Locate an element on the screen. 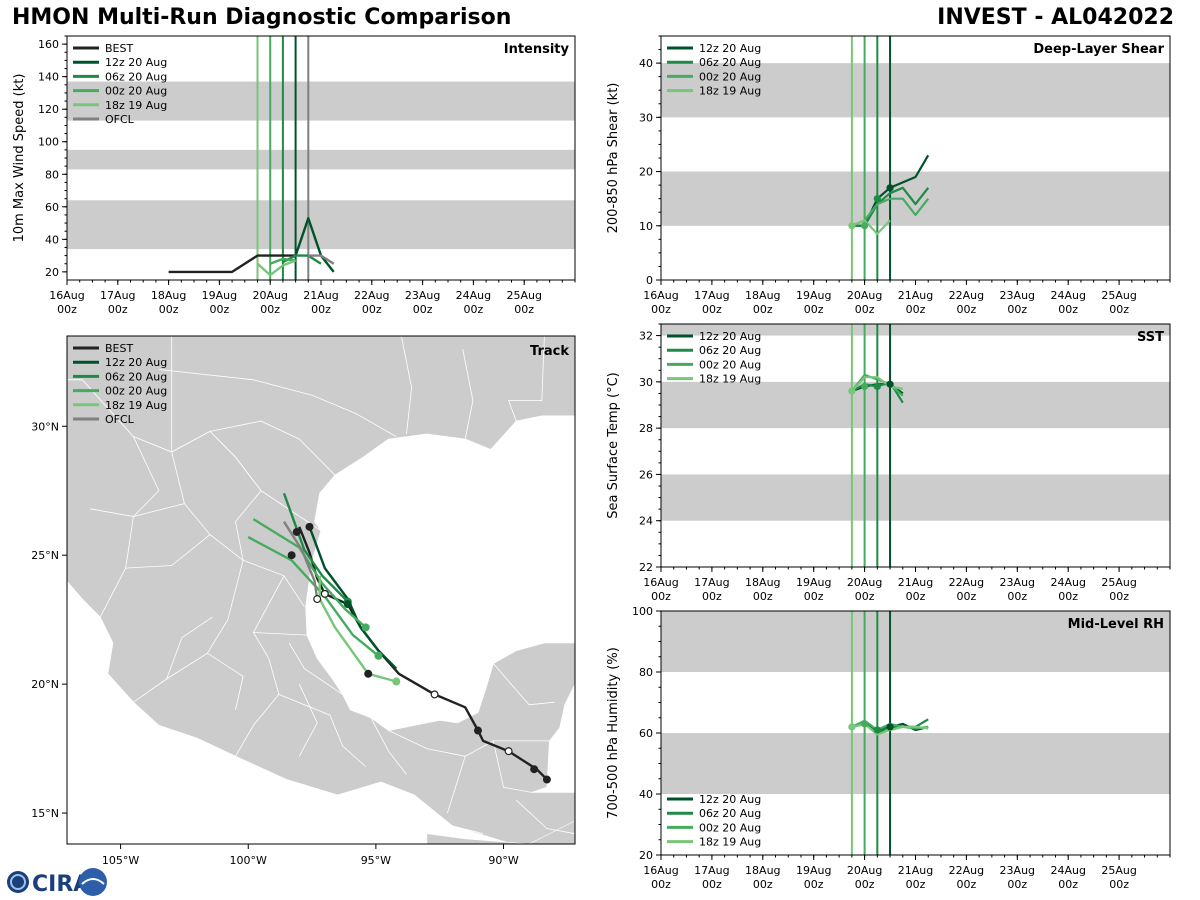  data-point-run06z is located at coordinates (877, 199).